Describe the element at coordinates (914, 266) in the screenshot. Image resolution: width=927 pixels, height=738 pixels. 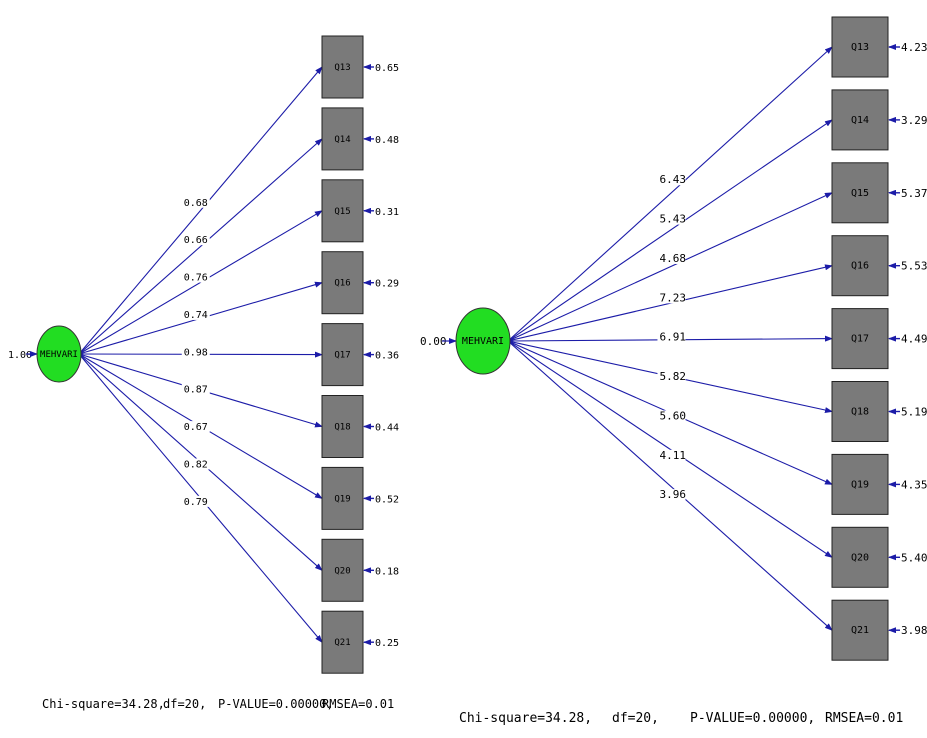
I see `error-variance-q16: 5.53` at that location.